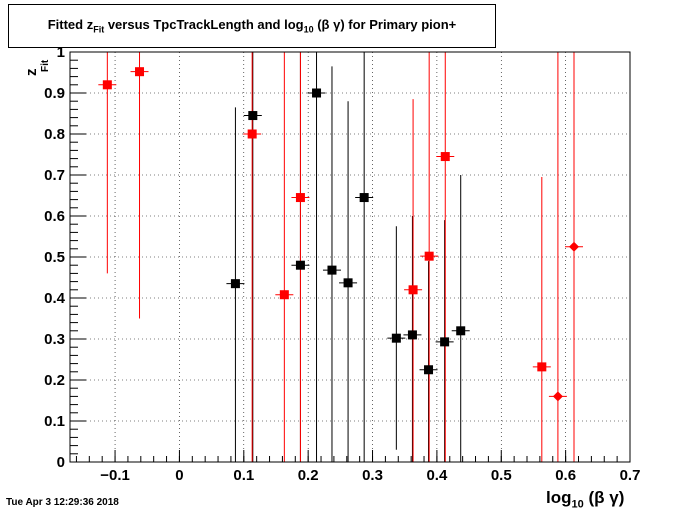  What do you see at coordinates (115, 475) in the screenshot?
I see `x-tick-label: −0.1` at bounding box center [115, 475].